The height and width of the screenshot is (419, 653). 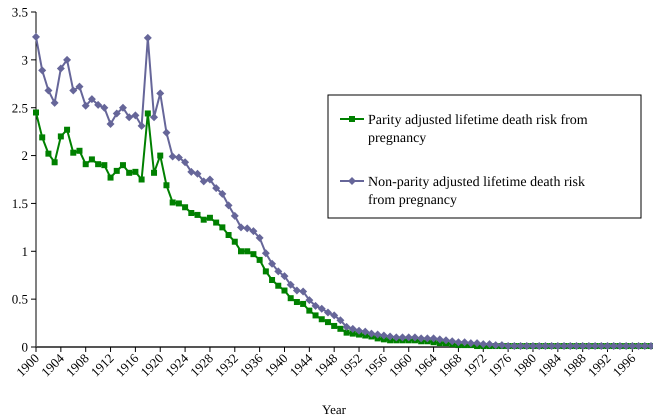 What do you see at coordinates (476, 191) in the screenshot?
I see `legend-label: Non-parity adjusted lifetime death risk from pregnancy` at bounding box center [476, 191].